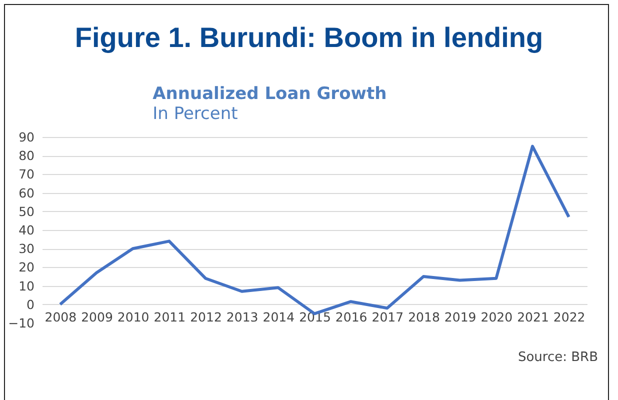 This screenshot has height=400, width=618. Describe the element at coordinates (26, 156) in the screenshot. I see `y-tick-label: 80` at that location.